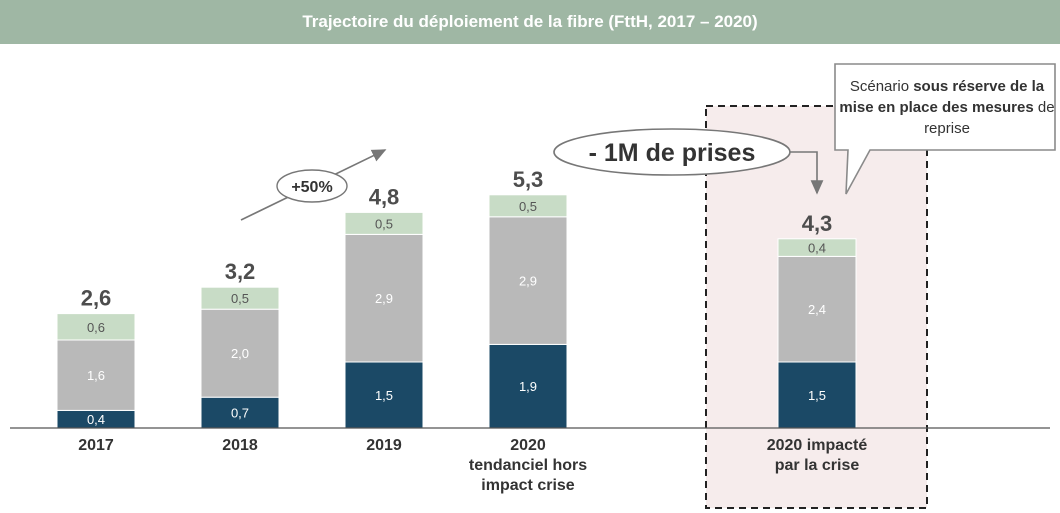 Image resolution: width=1060 pixels, height=513 pixels. I want to click on total-label: 4,3, so click(817, 223).